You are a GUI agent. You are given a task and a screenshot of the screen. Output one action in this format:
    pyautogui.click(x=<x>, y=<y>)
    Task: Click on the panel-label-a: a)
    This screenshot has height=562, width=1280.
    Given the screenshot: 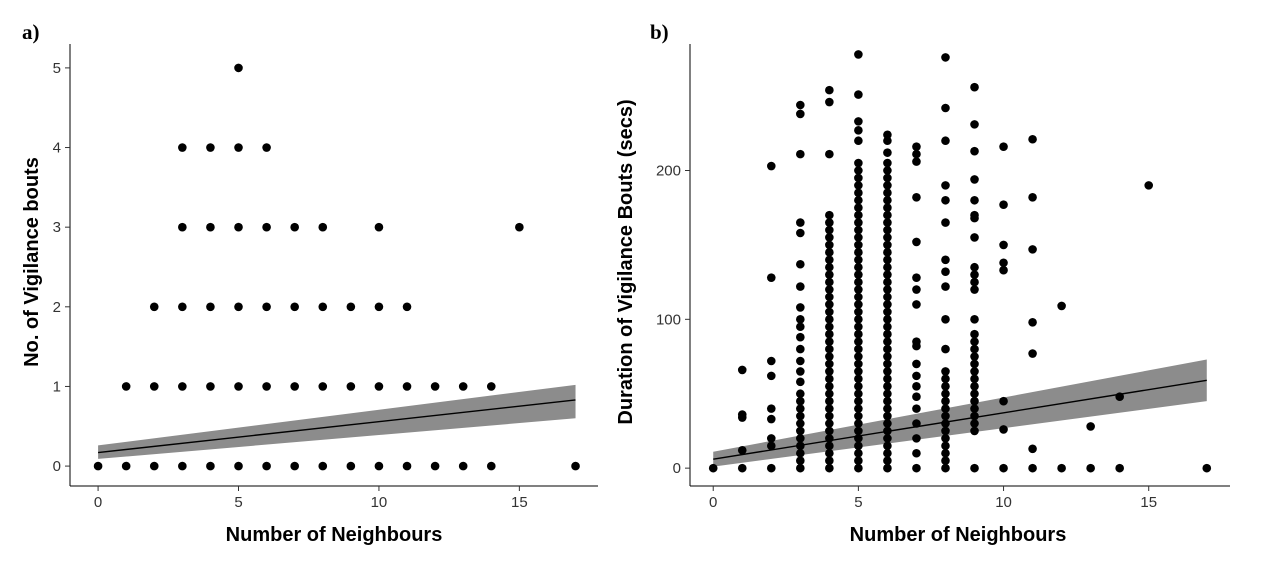 What is the action you would take?
    pyautogui.click(x=31, y=32)
    